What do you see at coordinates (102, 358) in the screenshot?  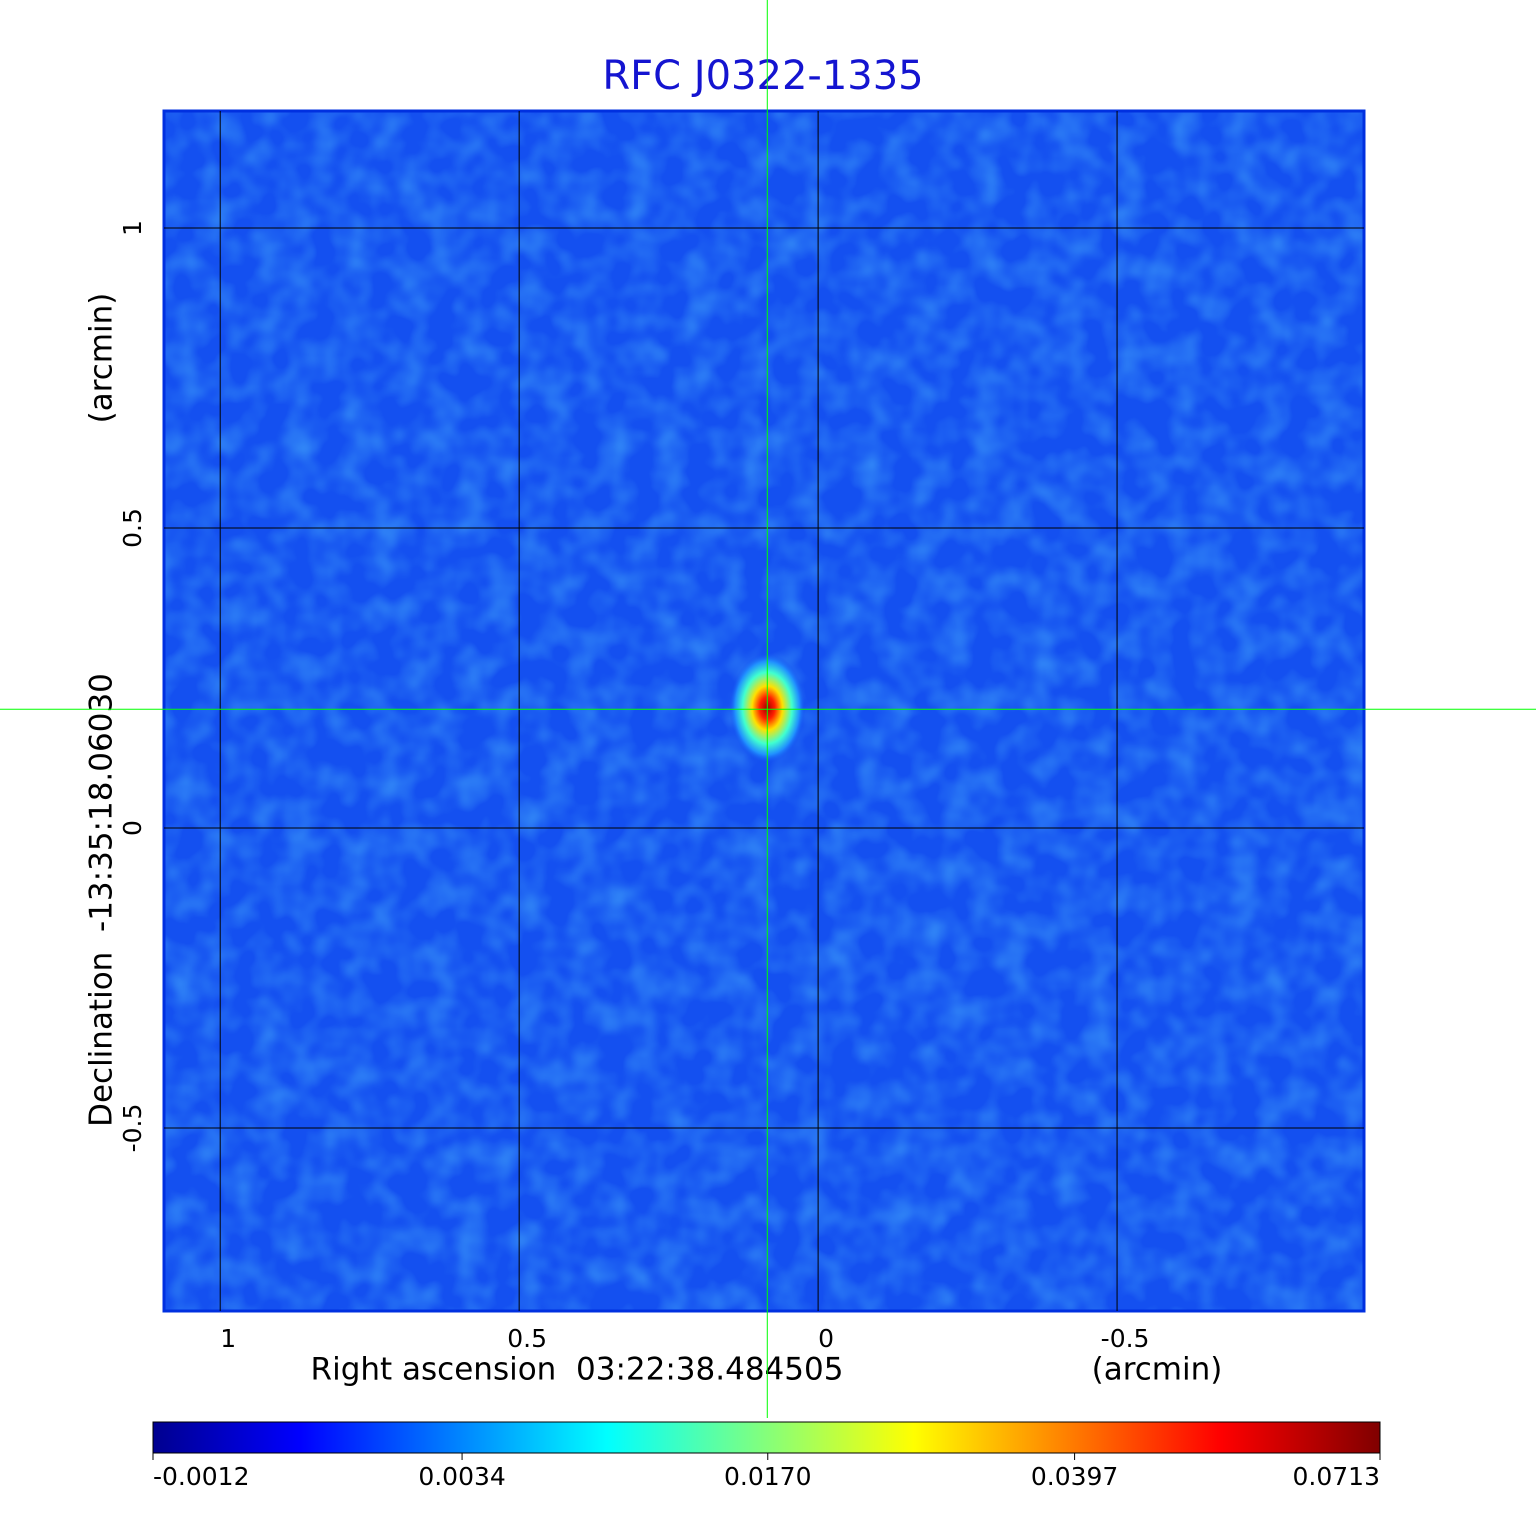 I see `y-axis-unit: (arcmin)` at bounding box center [102, 358].